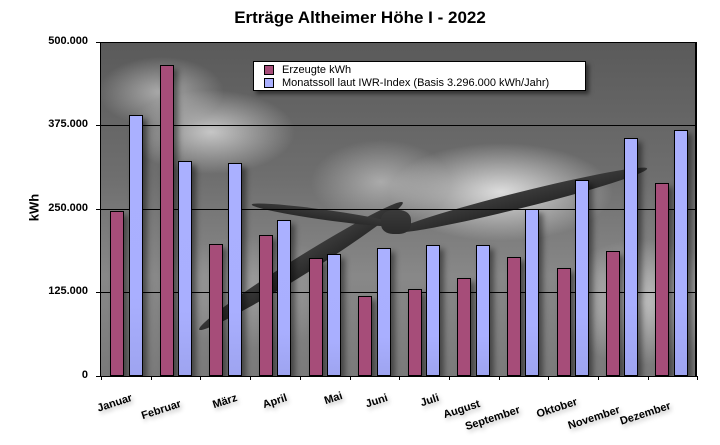  I want to click on bar-erzeugt-april, so click(266, 305).